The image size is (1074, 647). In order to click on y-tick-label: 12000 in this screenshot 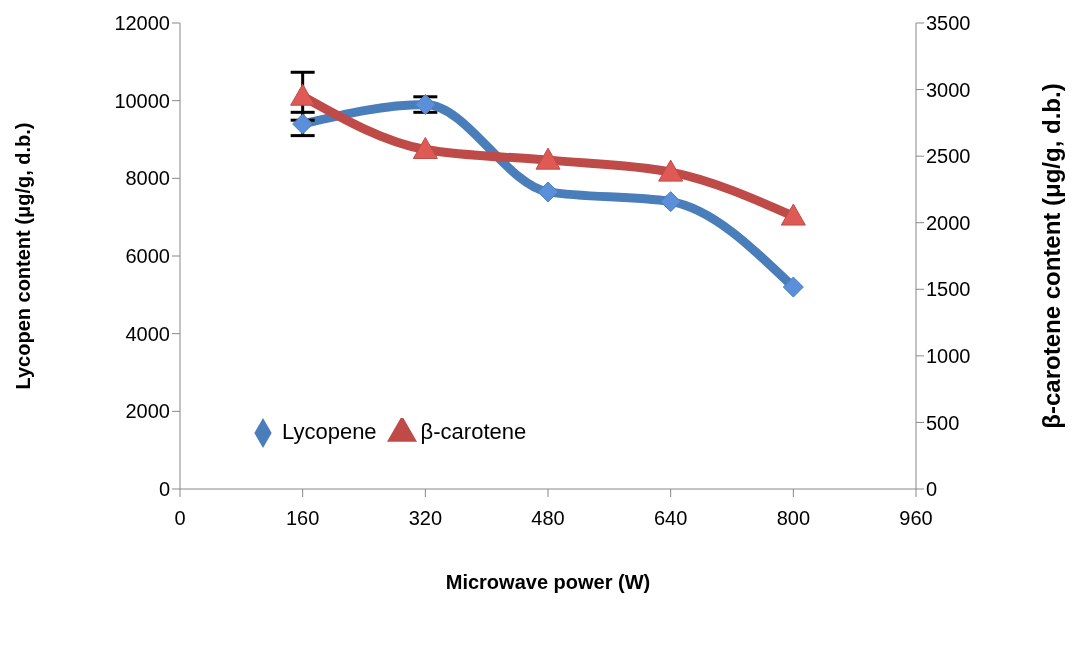, I will do `click(142, 23)`.